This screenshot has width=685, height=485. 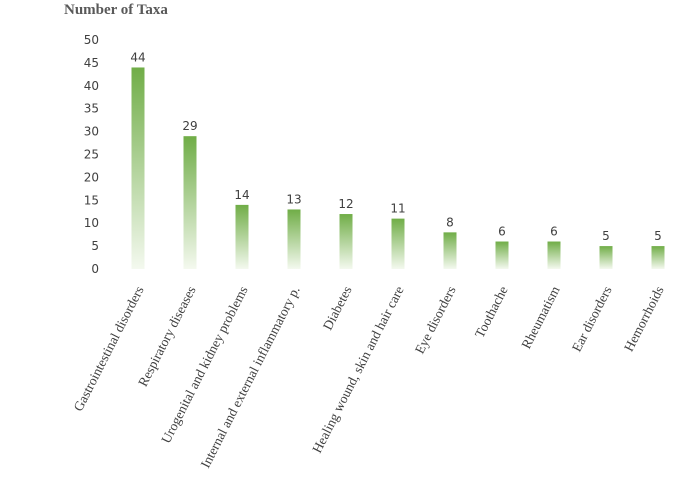 I want to click on y-tick-label: 35, so click(x=91, y=109).